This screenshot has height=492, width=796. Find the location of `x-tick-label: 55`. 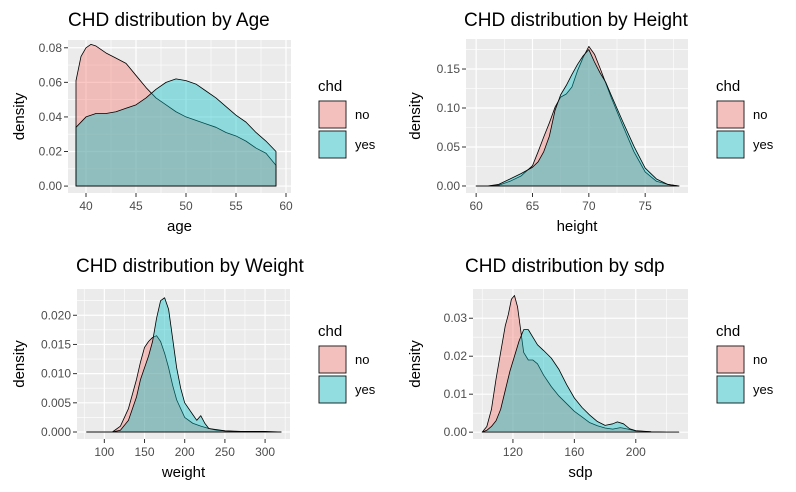

x-tick-label: 55 is located at coordinates (236, 206).